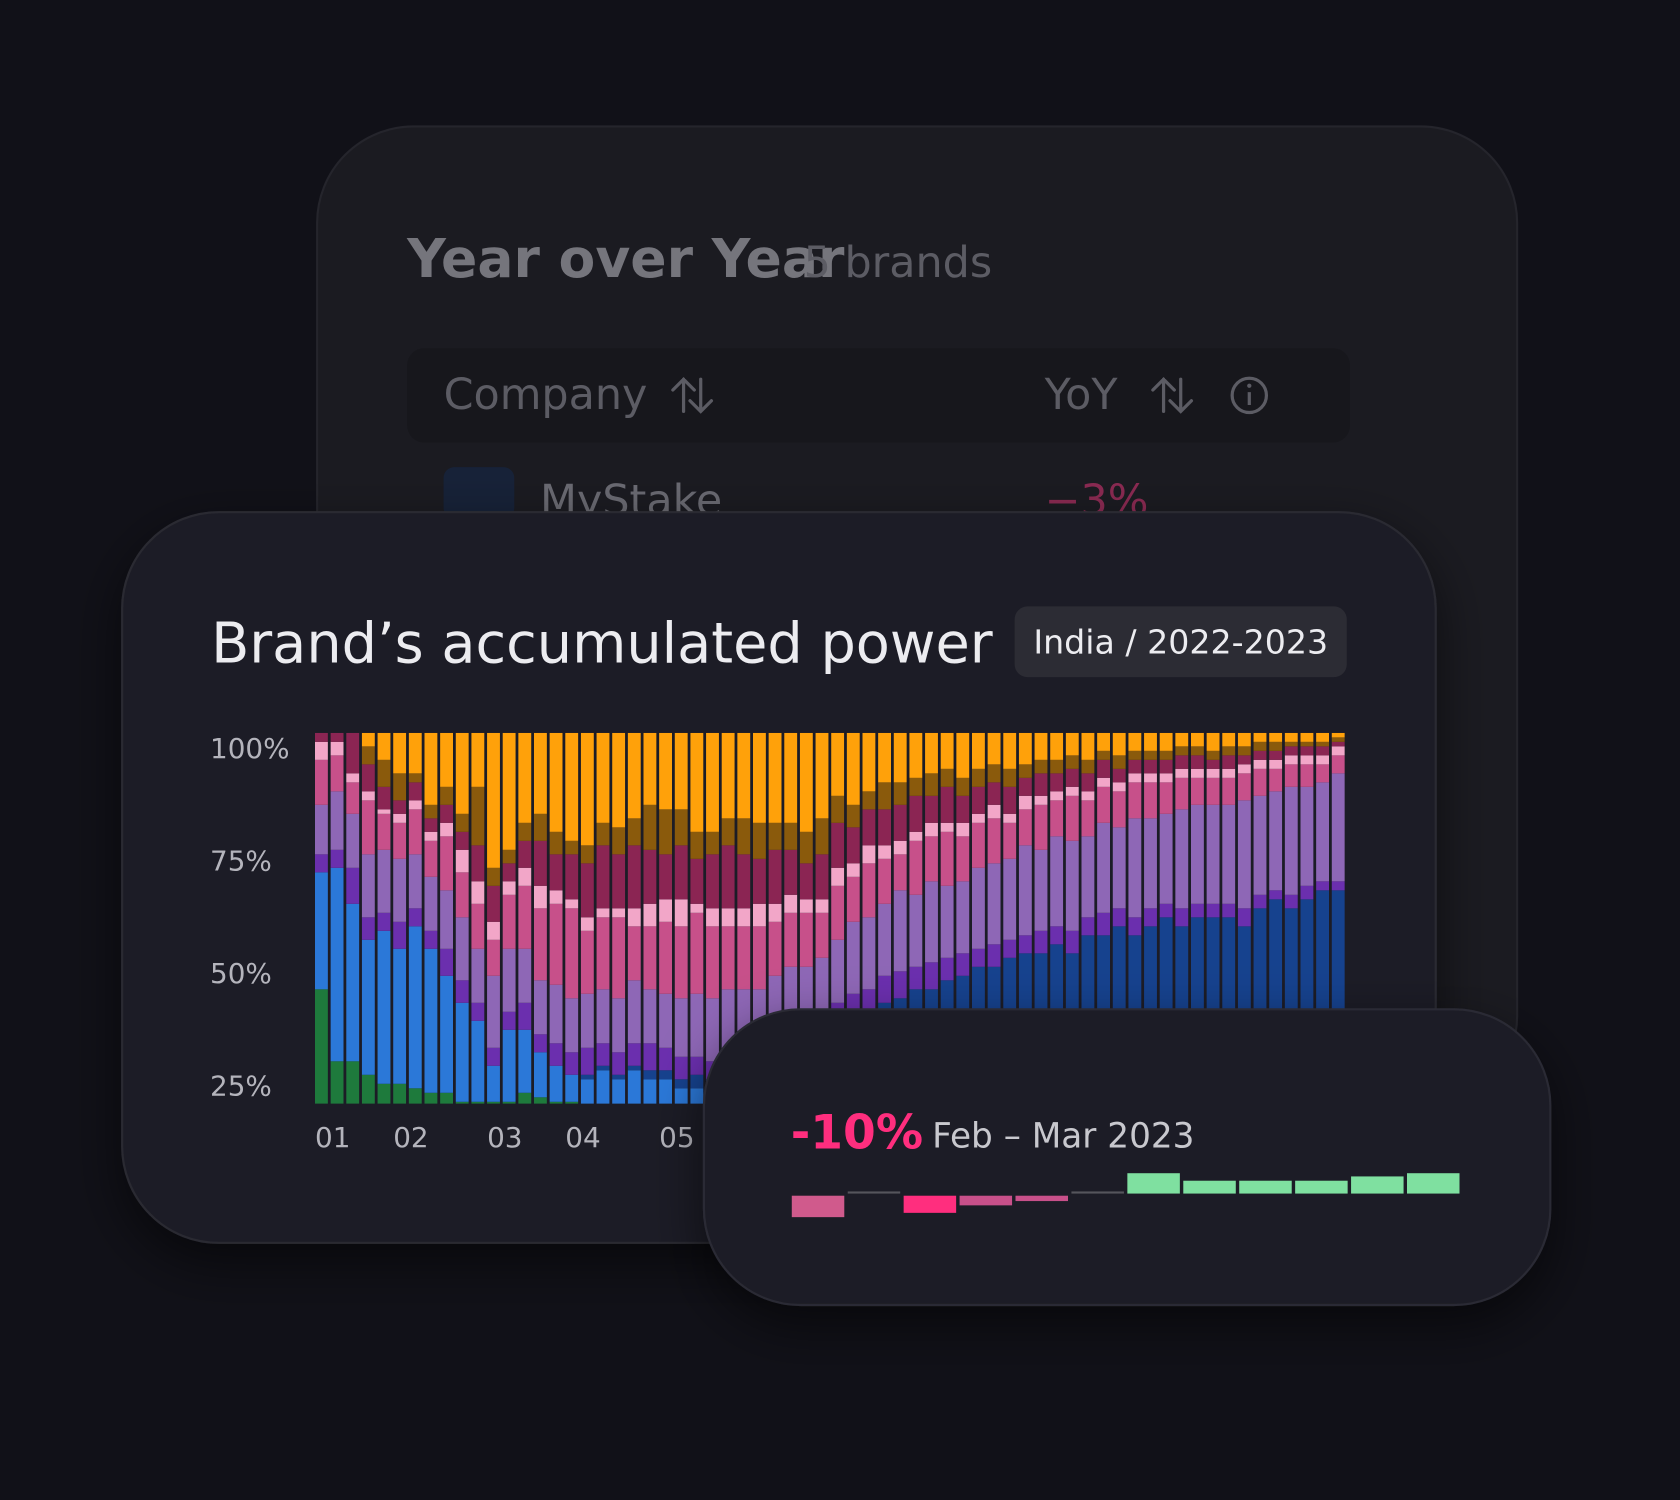  I want to click on mini-bar, so click(1097, 1192).